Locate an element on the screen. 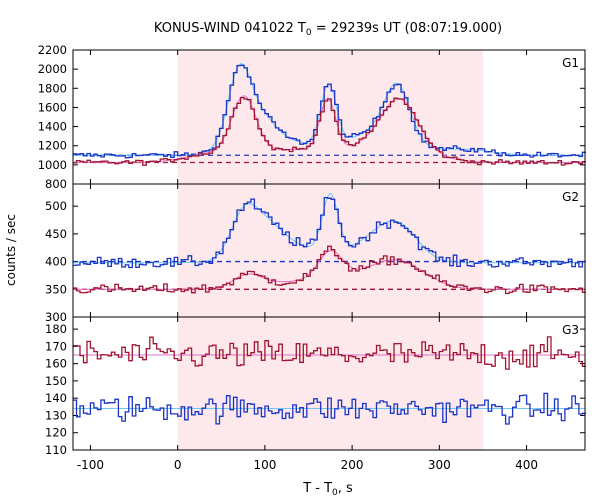 The width and height of the screenshot is (600, 500). x-tick-label: 400 is located at coordinates (526, 465).